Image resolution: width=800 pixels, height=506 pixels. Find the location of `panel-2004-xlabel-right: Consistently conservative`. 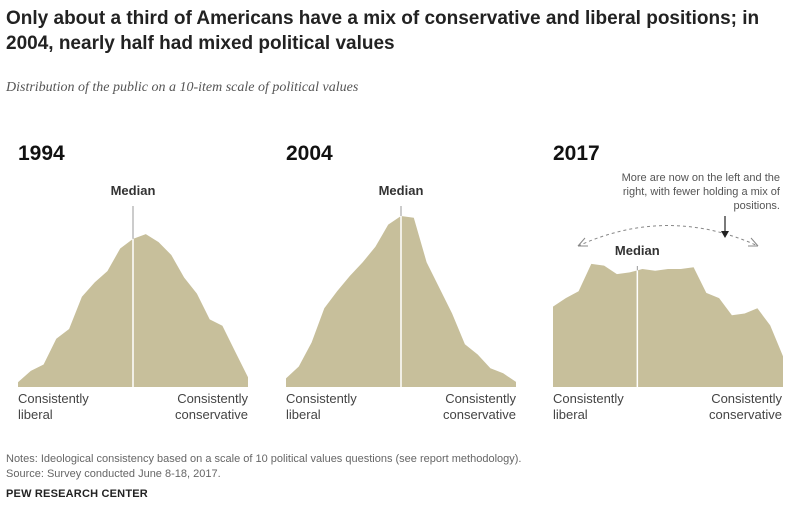

panel-2004-xlabel-right: Consistently conservative is located at coordinates (472, 407).